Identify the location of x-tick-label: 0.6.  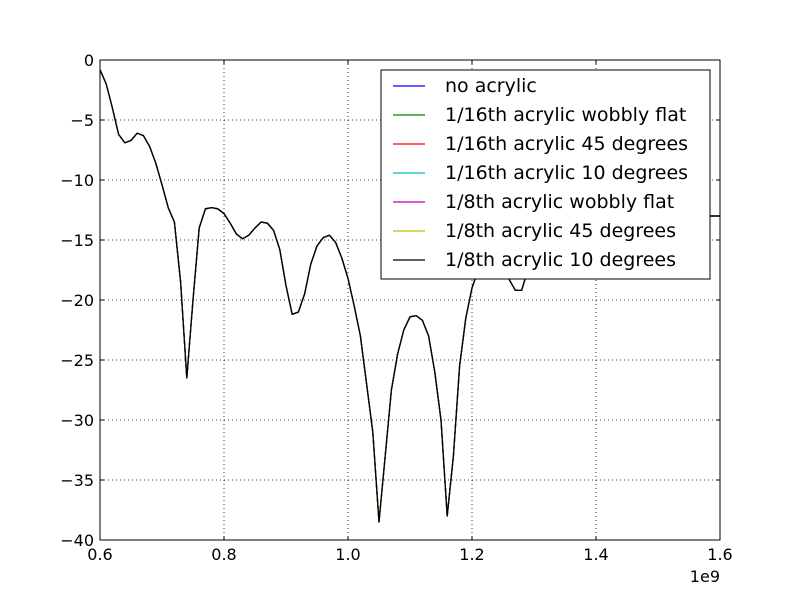
(99, 554).